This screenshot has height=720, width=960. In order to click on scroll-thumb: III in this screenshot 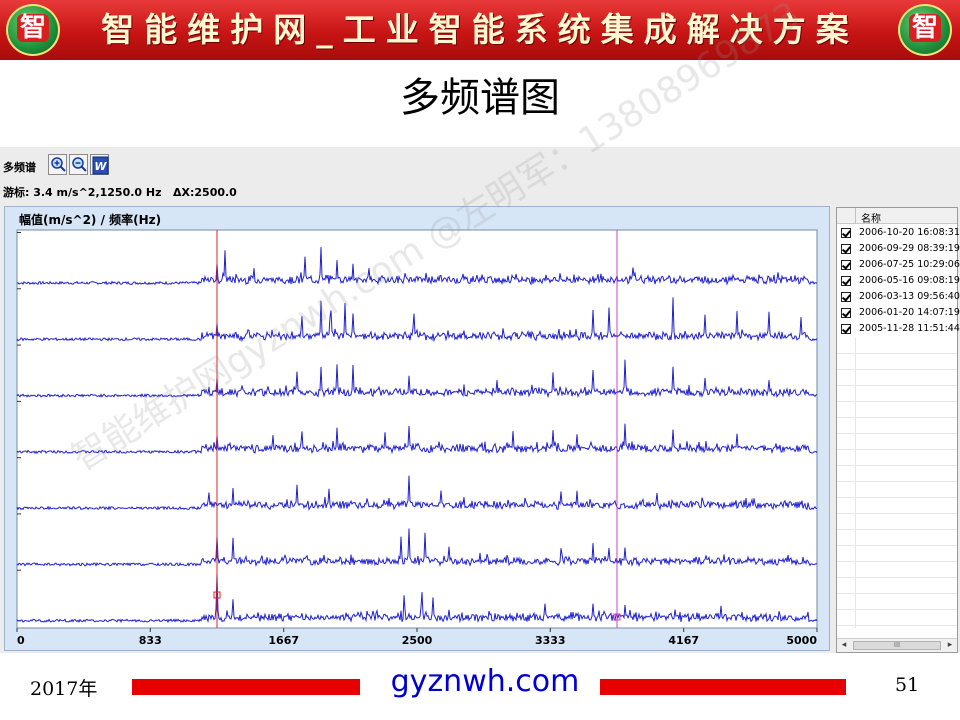, I will do `click(897, 645)`.